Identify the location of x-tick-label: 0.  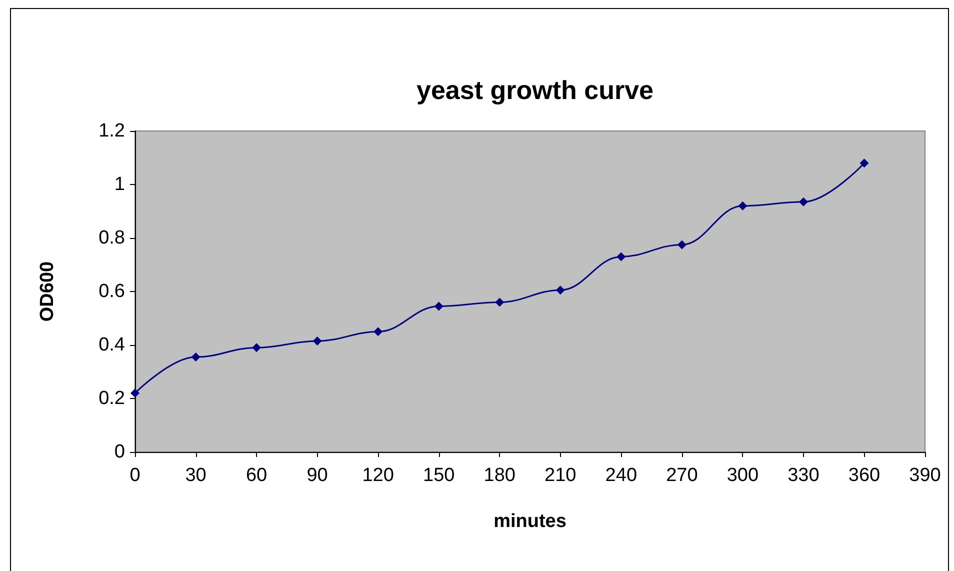
(135, 475).